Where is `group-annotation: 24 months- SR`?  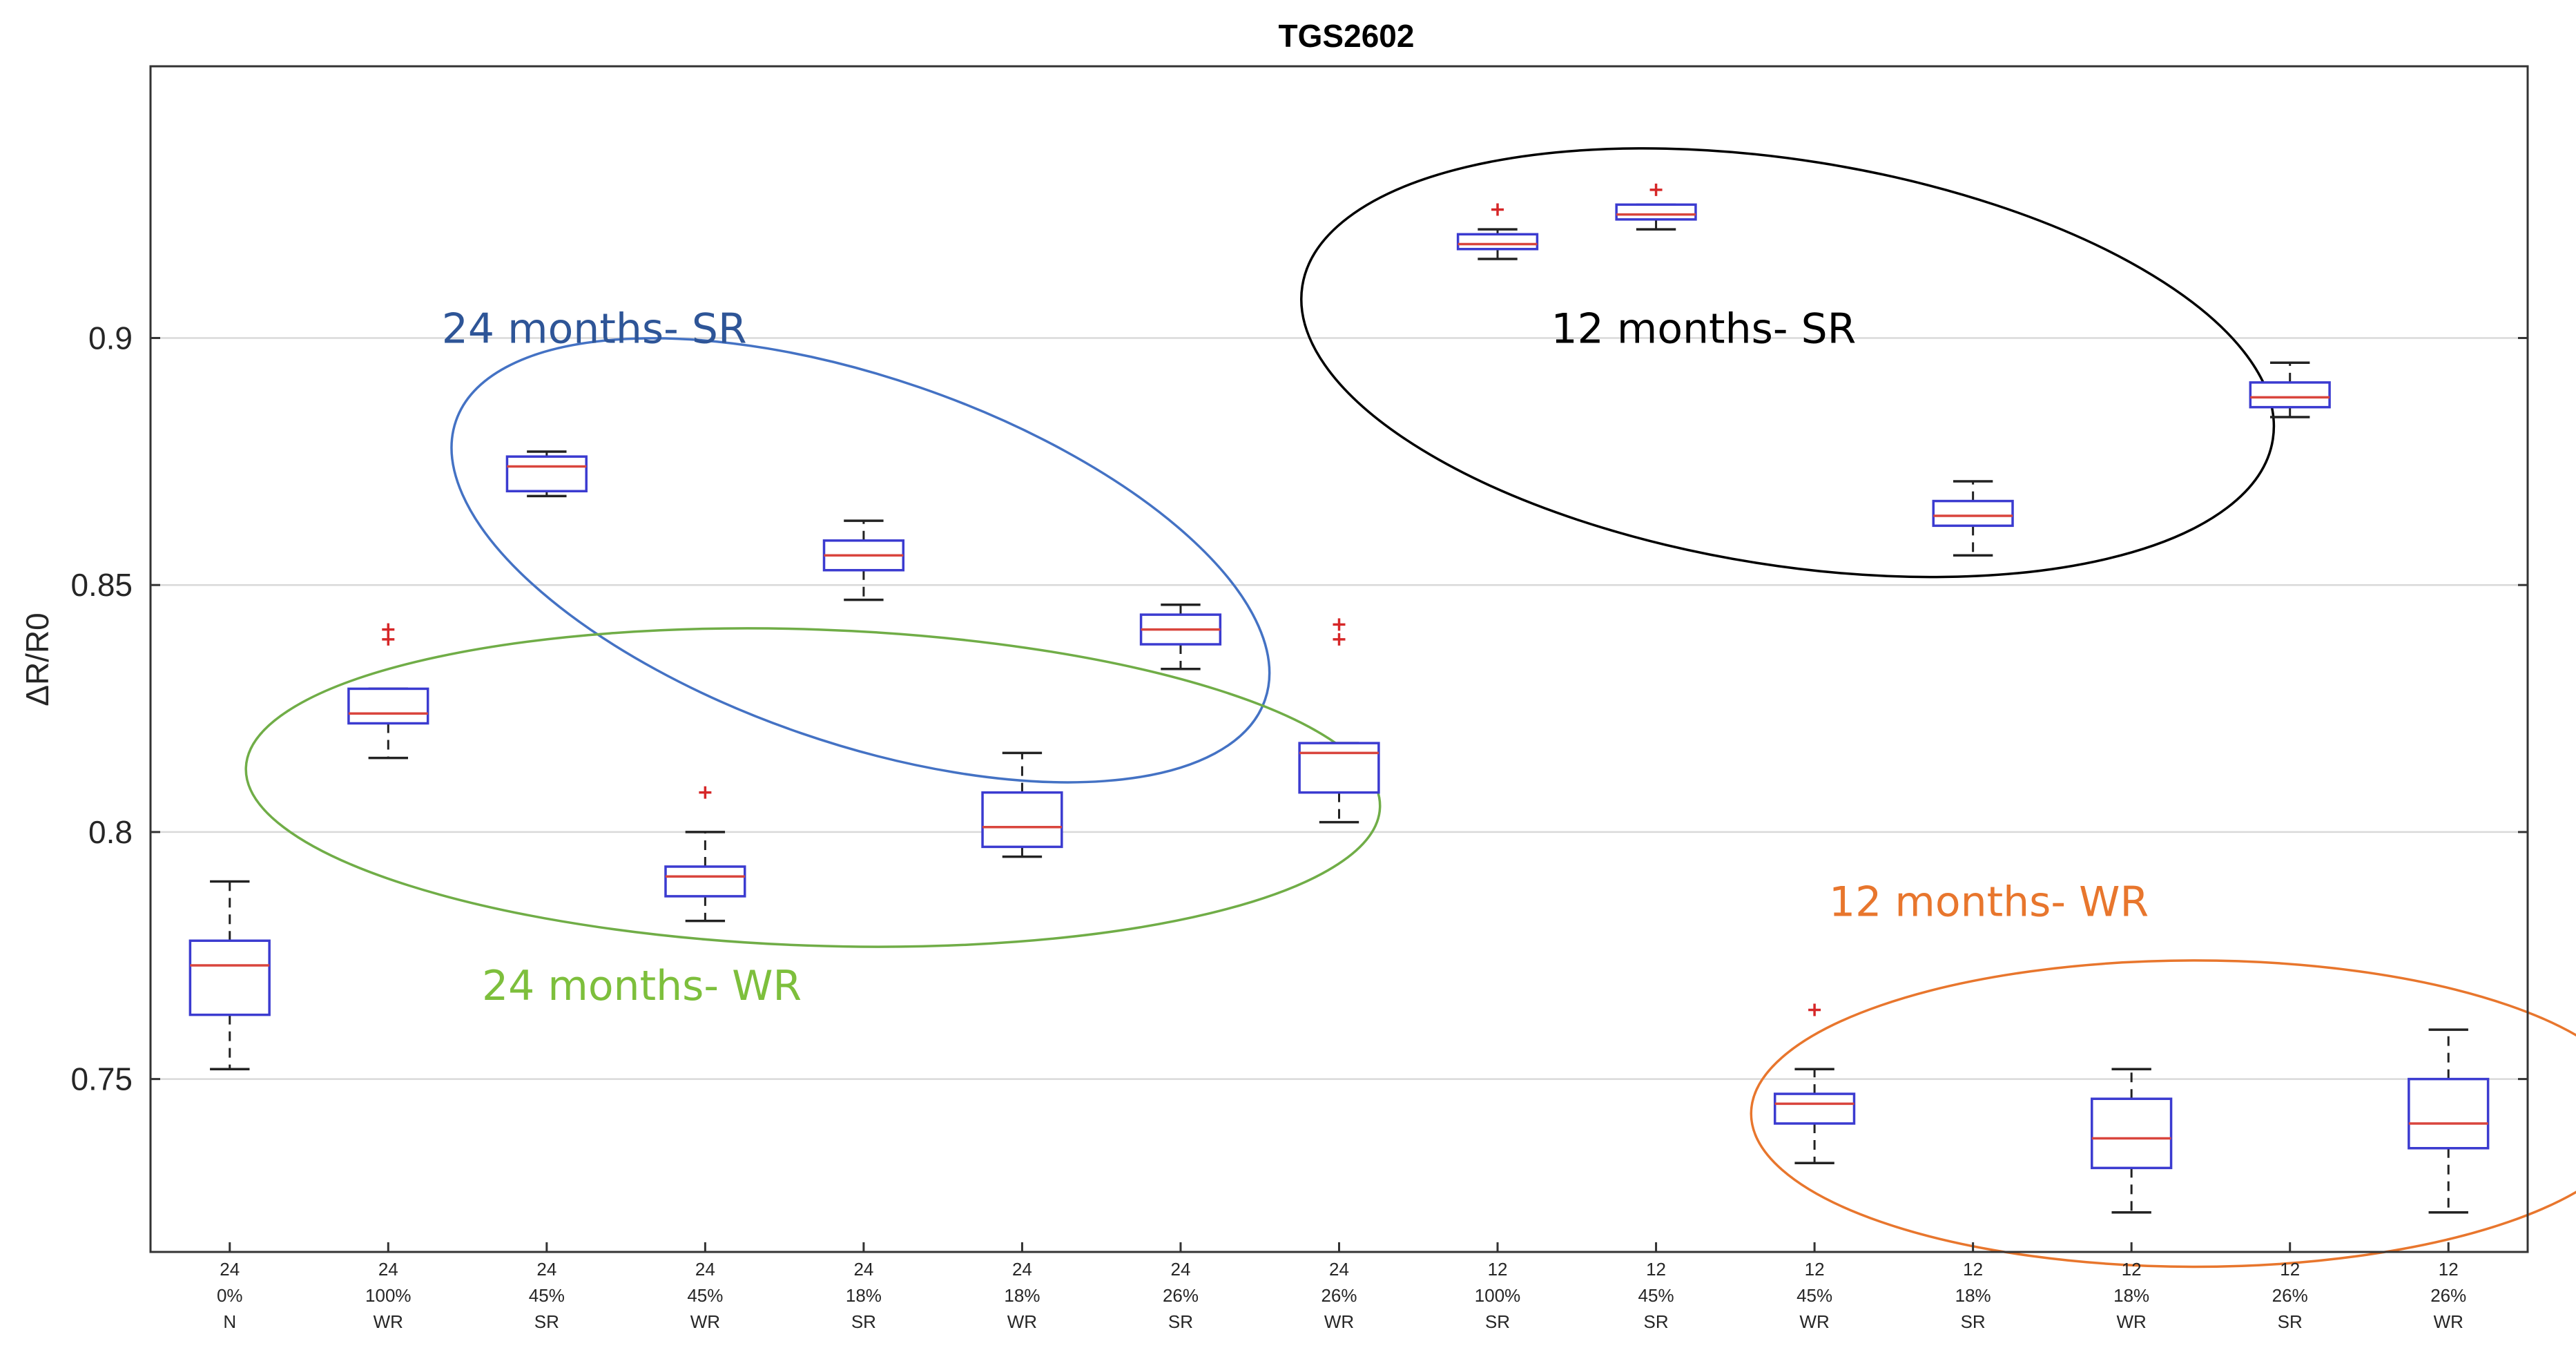
group-annotation: 24 months- SR is located at coordinates (594, 329).